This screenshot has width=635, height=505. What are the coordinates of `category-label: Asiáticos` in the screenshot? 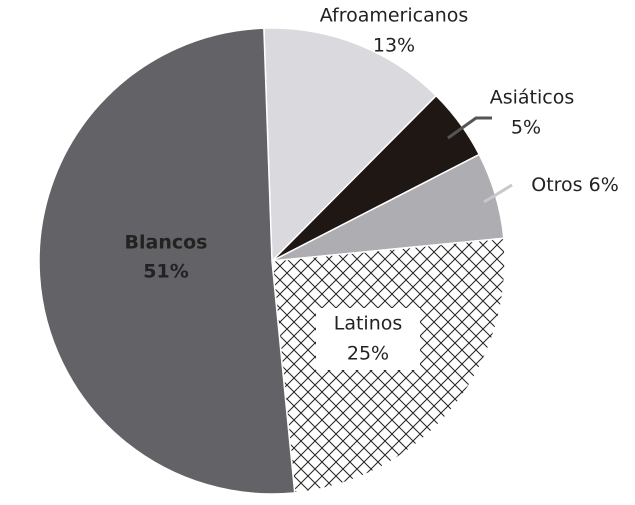 It's located at (532, 98).